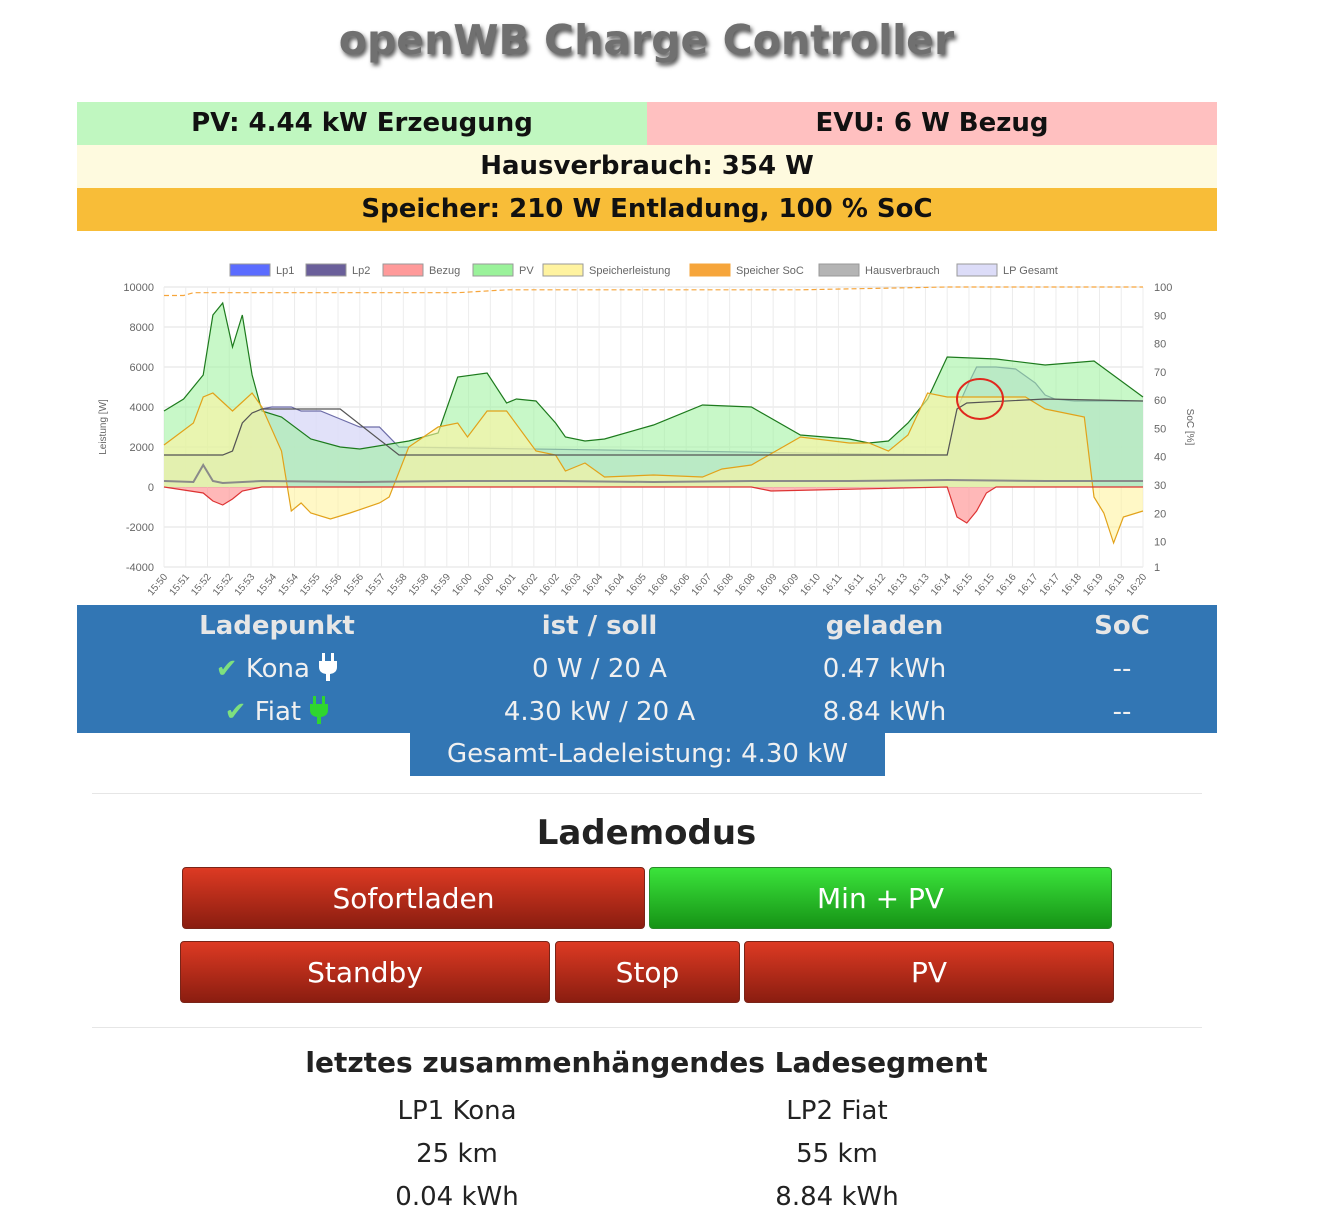 This screenshot has height=1219, width=1327. Describe the element at coordinates (1122, 669) in the screenshot. I see `lp-soc: --` at that location.